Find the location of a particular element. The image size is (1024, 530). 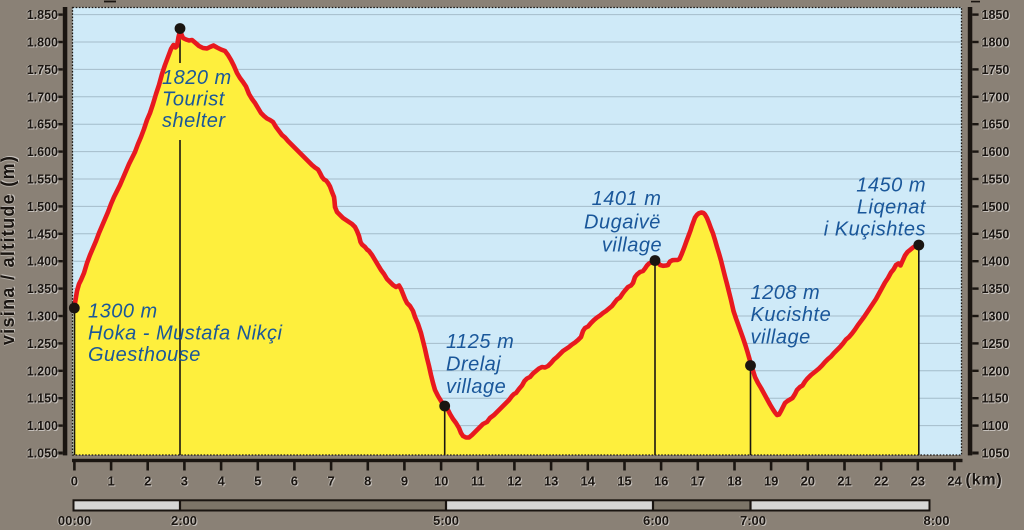

svg-text: 22 is located at coordinates (881, 481).